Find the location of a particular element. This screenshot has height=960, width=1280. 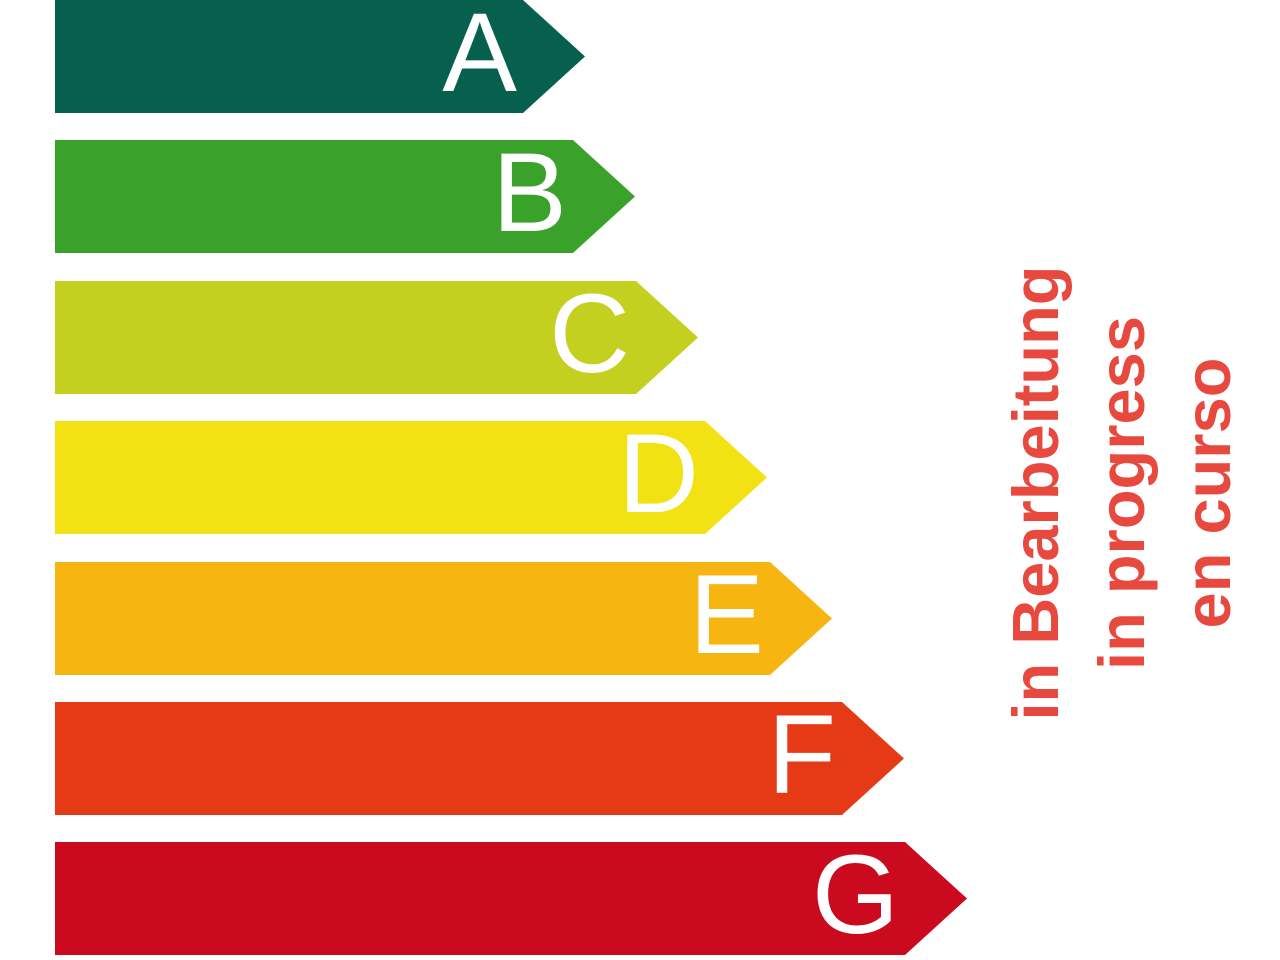

status-annotation: in Bearbeitung in progress en curso is located at coordinates (1122, 492).